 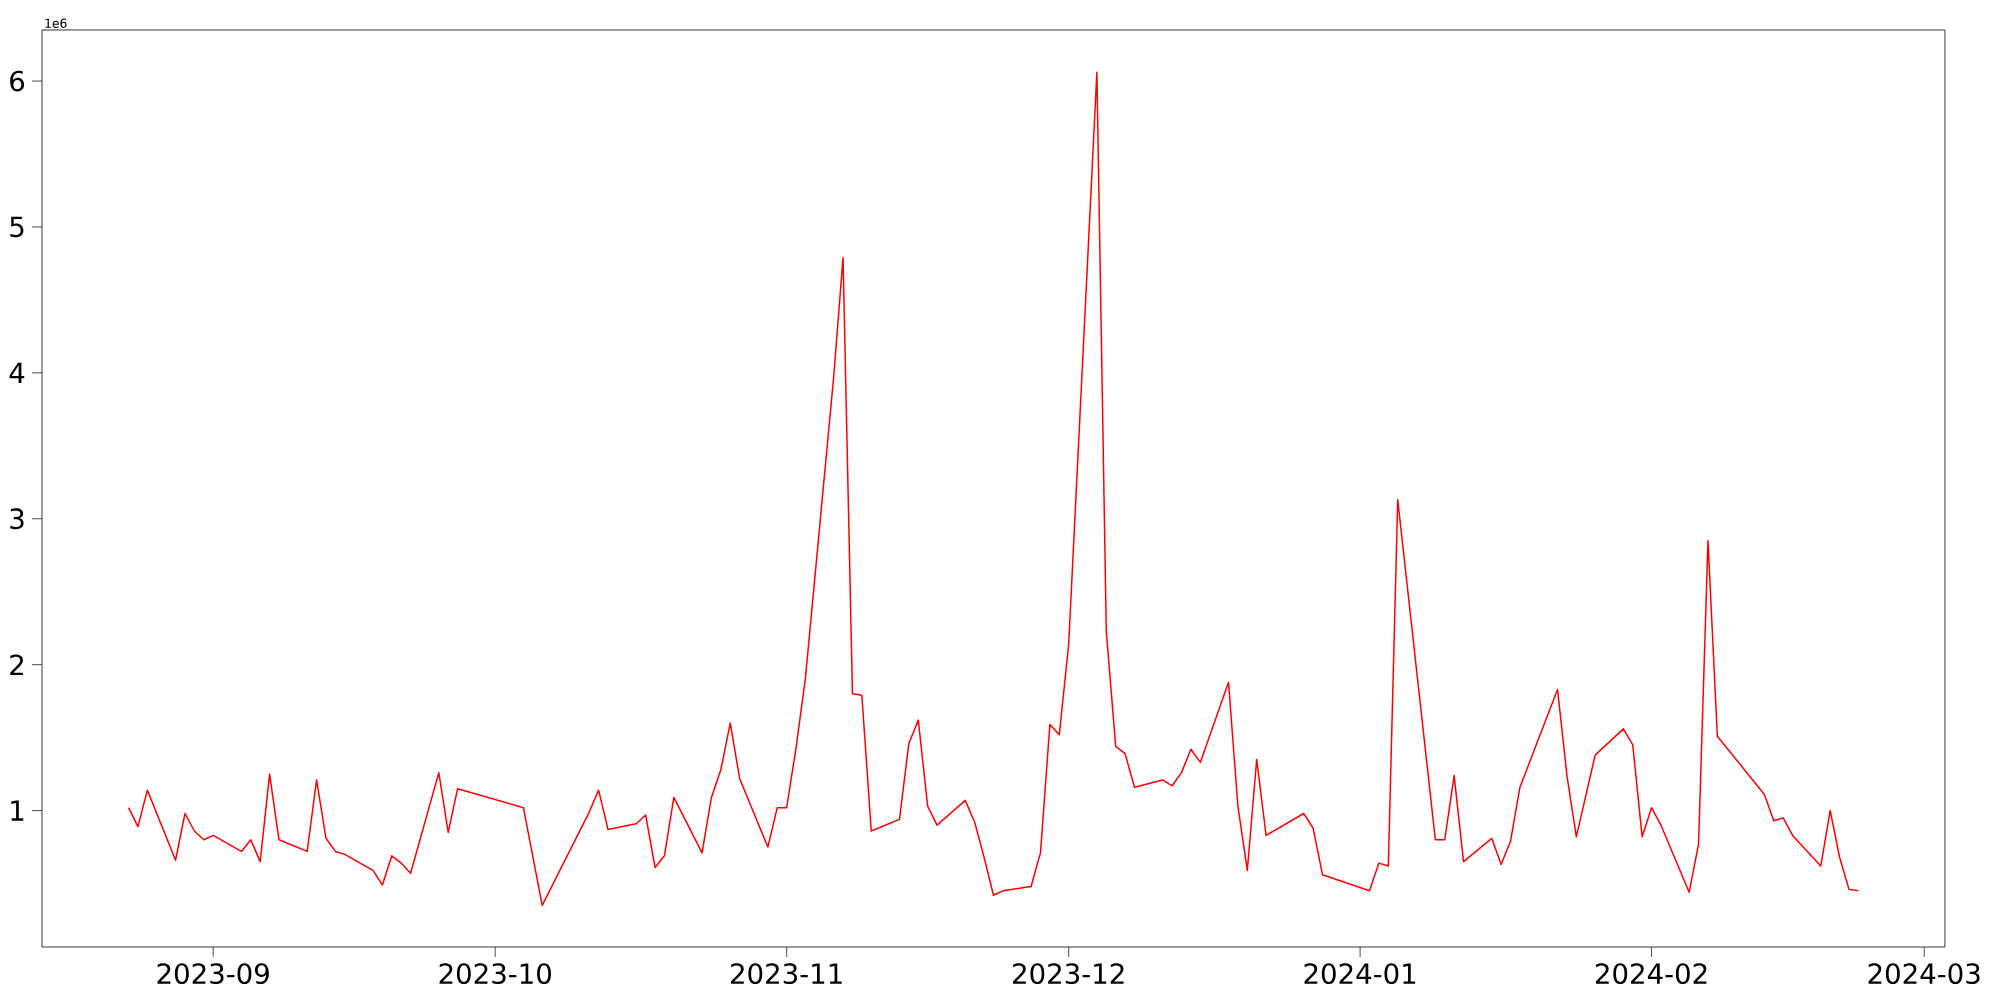 What do you see at coordinates (56, 23) in the screenshot?
I see `text: 1e6` at bounding box center [56, 23].